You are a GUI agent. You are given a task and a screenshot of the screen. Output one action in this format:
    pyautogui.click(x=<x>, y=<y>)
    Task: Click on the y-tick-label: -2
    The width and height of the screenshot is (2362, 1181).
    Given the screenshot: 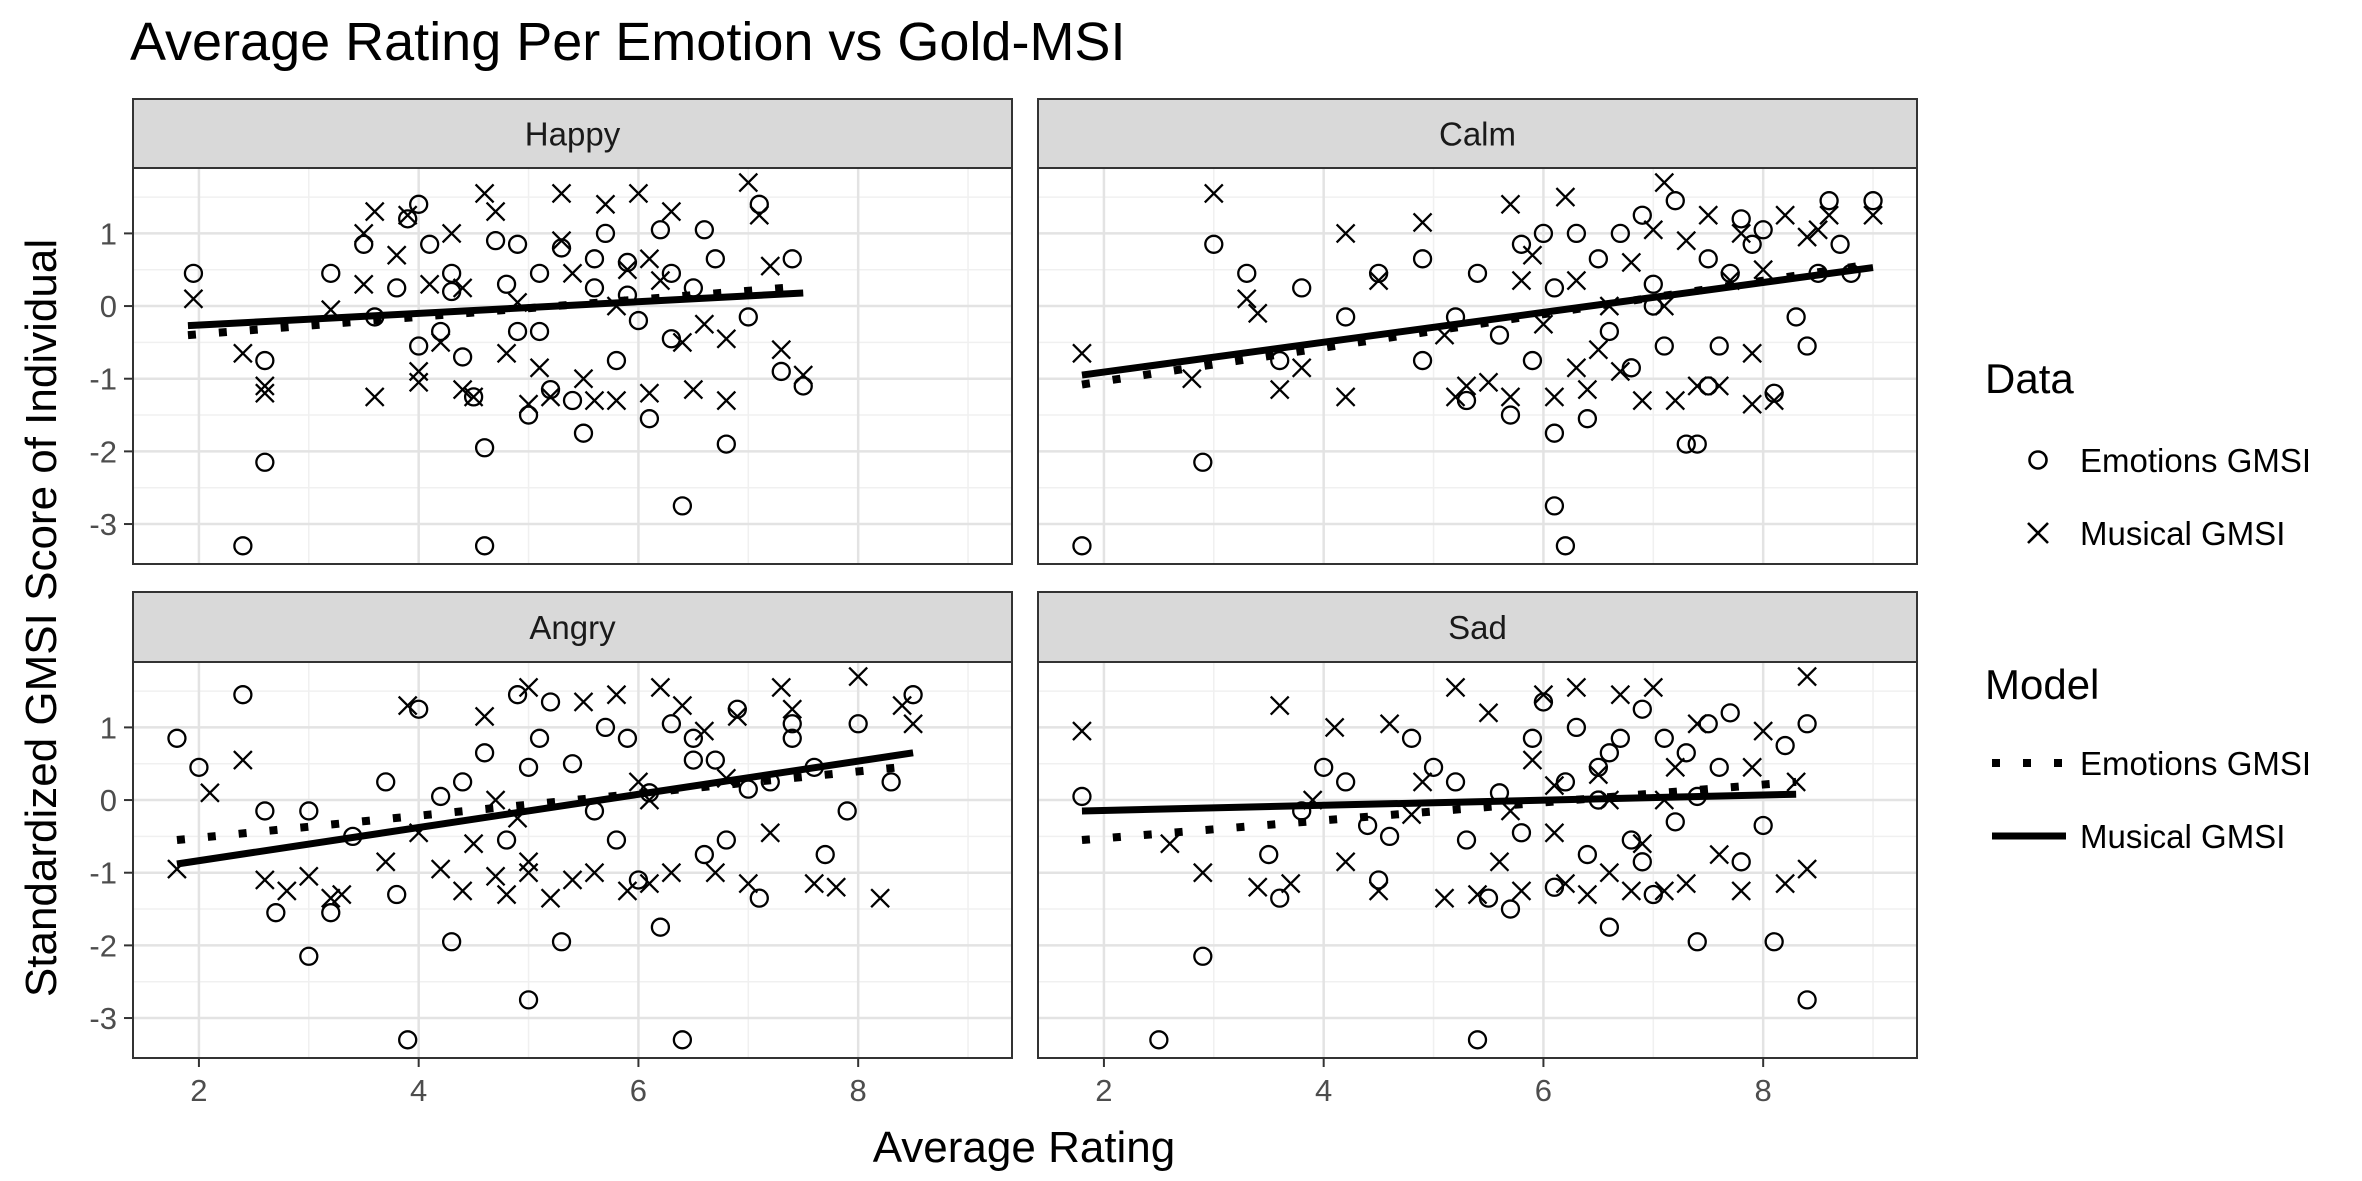 What is the action you would take?
    pyautogui.click(x=103, y=945)
    